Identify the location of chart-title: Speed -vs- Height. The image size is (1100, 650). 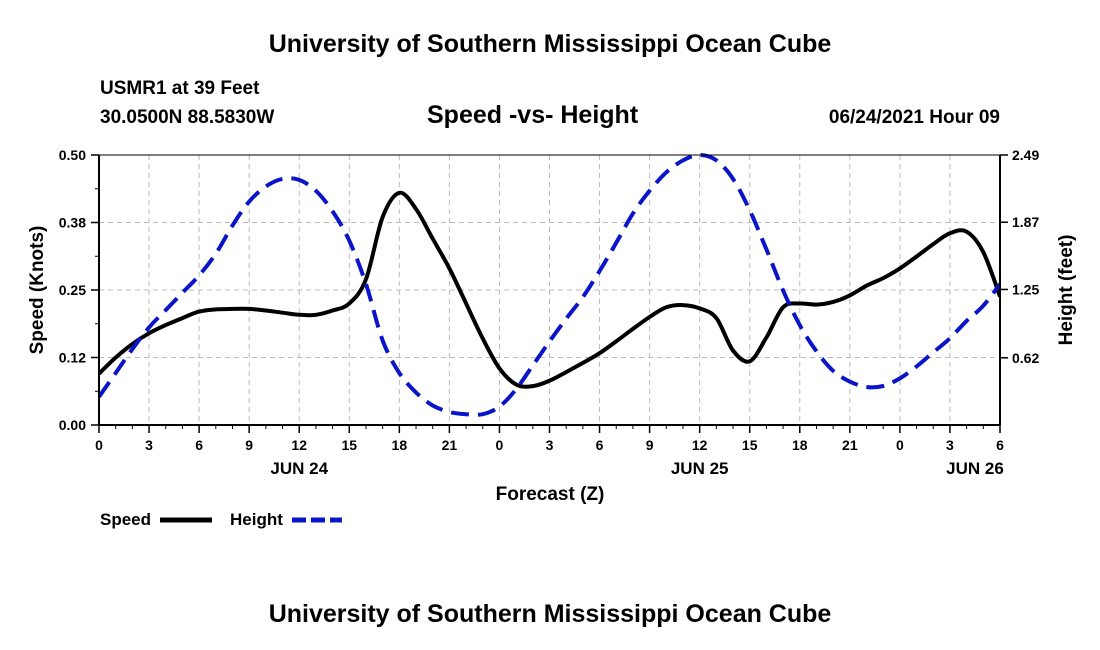
(533, 115).